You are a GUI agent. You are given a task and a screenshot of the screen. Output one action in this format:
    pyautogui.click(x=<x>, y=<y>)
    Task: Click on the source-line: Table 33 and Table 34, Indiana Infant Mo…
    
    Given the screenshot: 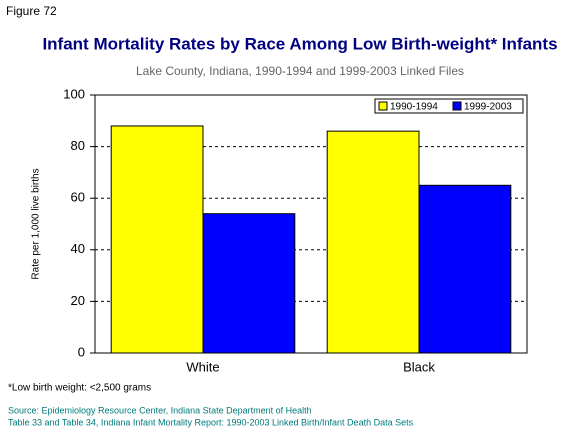 What is the action you would take?
    pyautogui.click(x=211, y=422)
    